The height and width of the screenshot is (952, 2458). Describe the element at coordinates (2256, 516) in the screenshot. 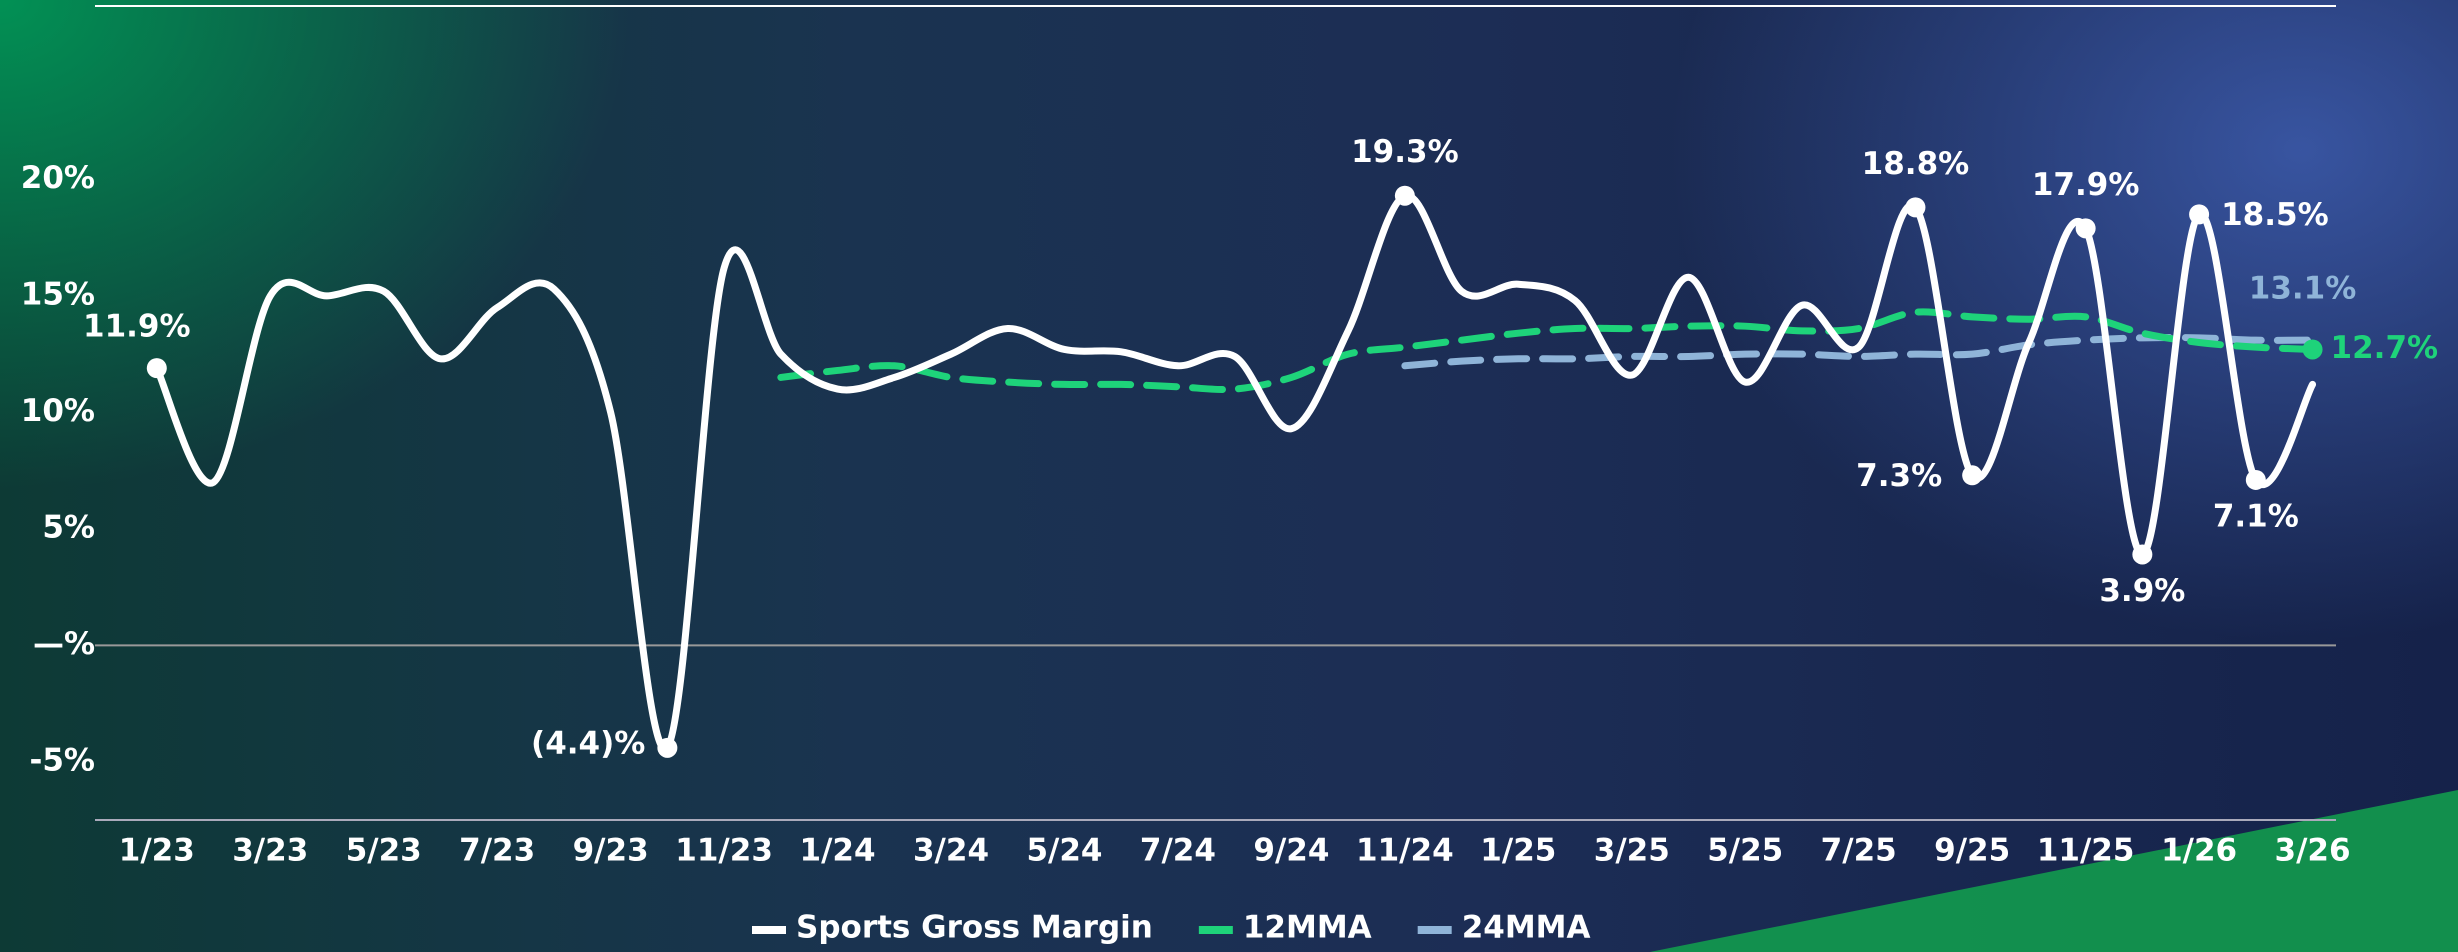

I see `data-label: 7.1%` at that location.